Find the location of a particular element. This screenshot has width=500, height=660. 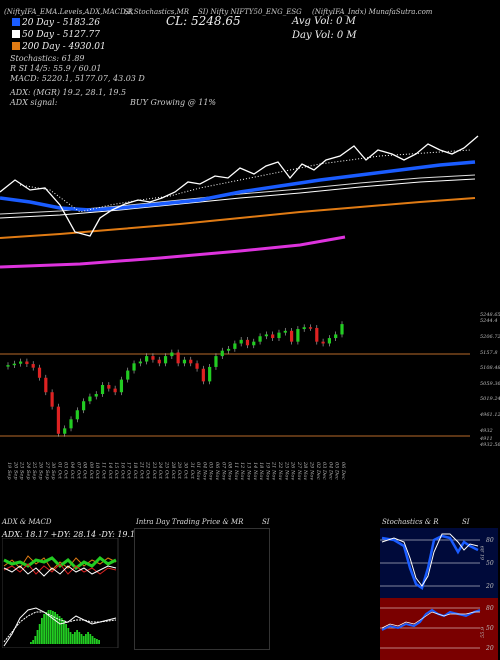

date-axis-label: 30 Sep is located at coordinates (53, 471).